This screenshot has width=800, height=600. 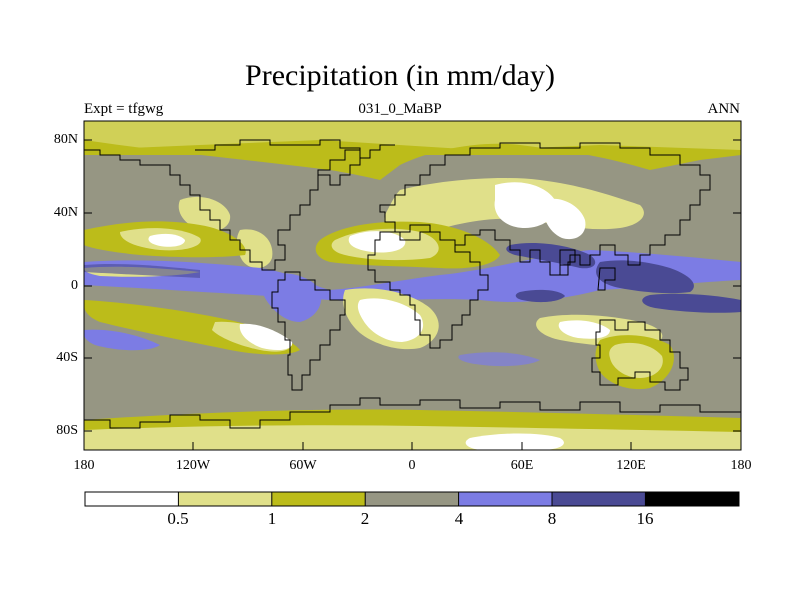 I want to click on canadian-arctic-coast, so click(x=247, y=145).